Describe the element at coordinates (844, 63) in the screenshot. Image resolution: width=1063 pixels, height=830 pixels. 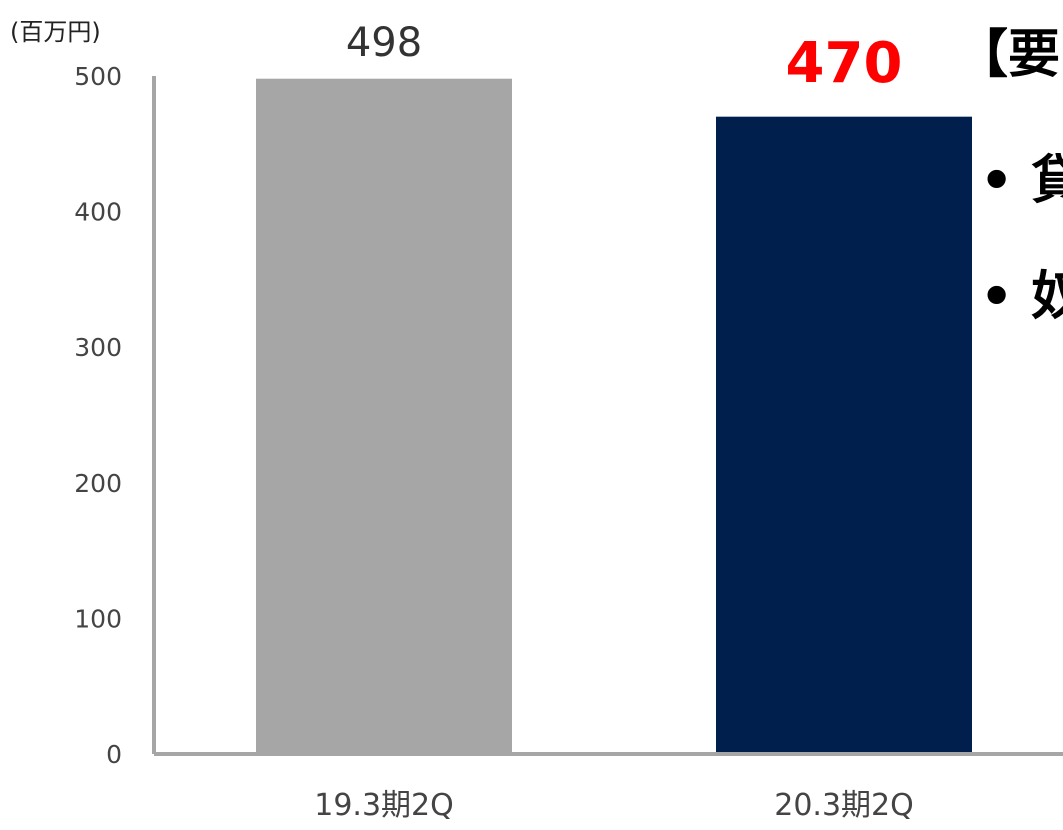
I see `value-label-highlight: 470` at that location.